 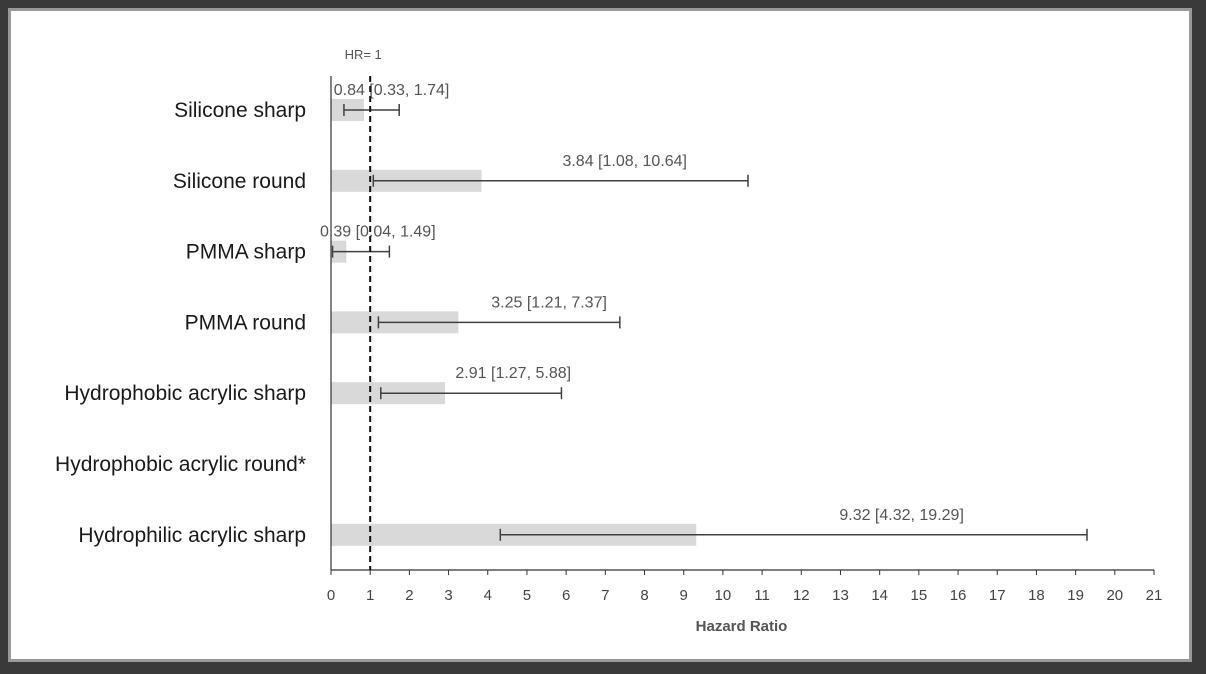 What do you see at coordinates (723, 595) in the screenshot?
I see `x-tick-label: 10` at bounding box center [723, 595].